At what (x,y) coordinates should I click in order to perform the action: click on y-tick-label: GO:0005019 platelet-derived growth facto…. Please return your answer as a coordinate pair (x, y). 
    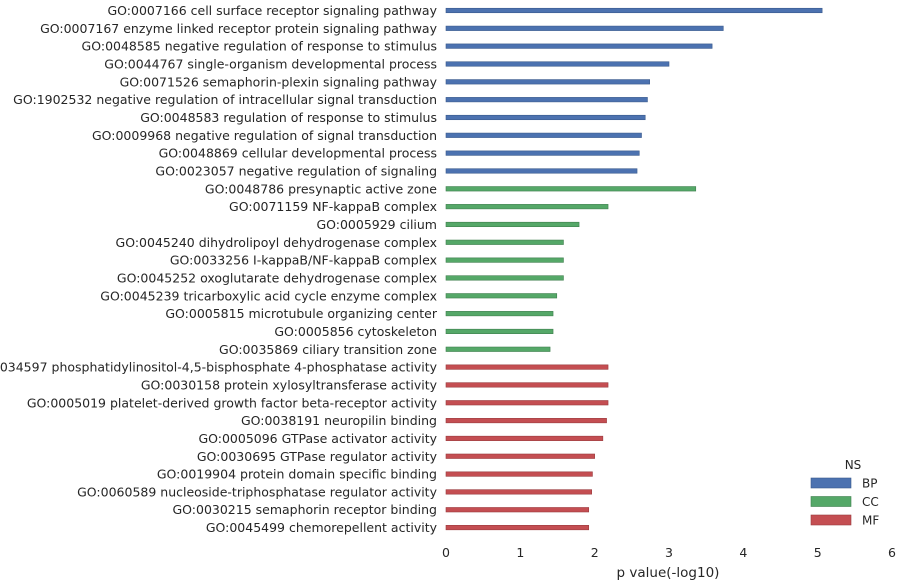
    Looking at the image, I should click on (232, 402).